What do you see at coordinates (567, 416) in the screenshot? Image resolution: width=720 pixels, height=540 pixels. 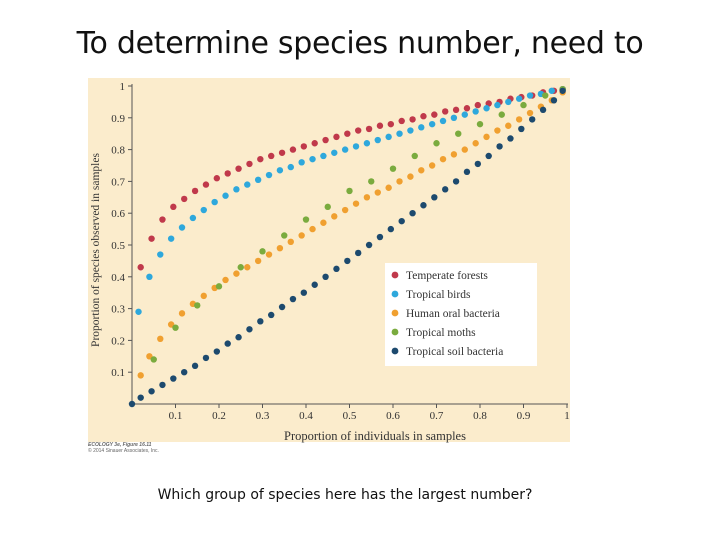 I see `x-tick-label: 1` at bounding box center [567, 416].